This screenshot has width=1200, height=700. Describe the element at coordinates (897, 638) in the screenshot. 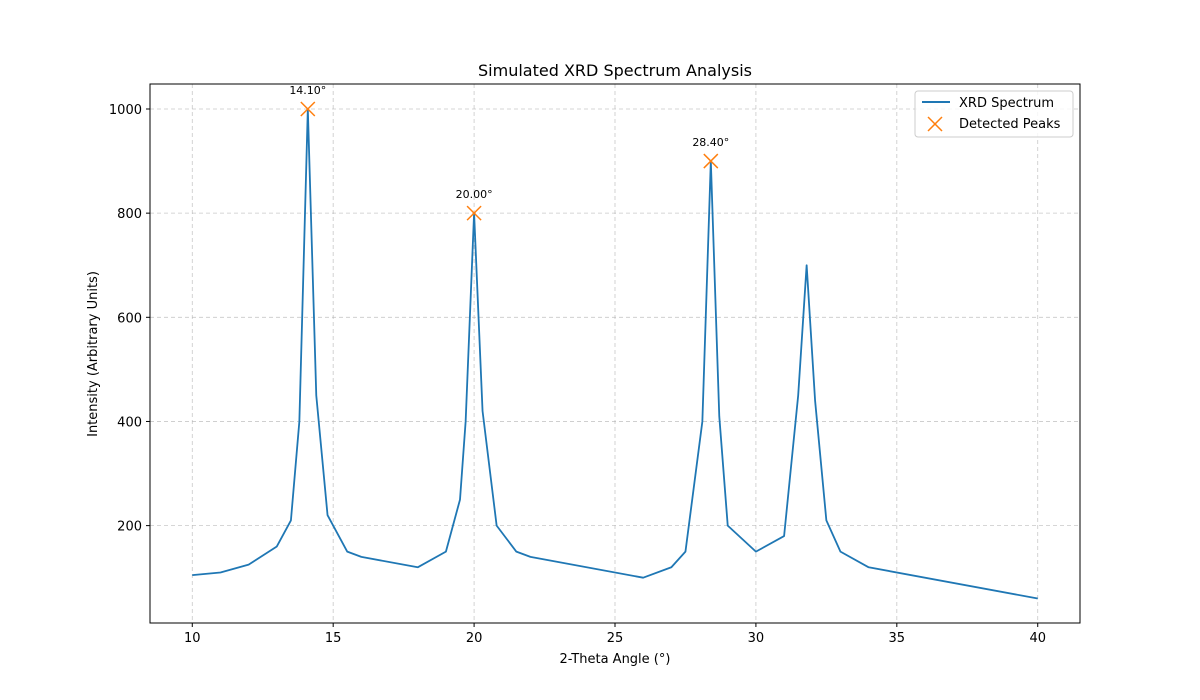

I see `x-tick-label: 35` at that location.